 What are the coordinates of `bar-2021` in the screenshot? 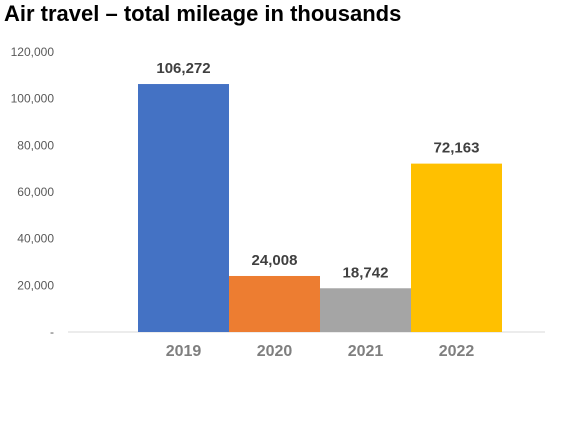 It's located at (365, 310).